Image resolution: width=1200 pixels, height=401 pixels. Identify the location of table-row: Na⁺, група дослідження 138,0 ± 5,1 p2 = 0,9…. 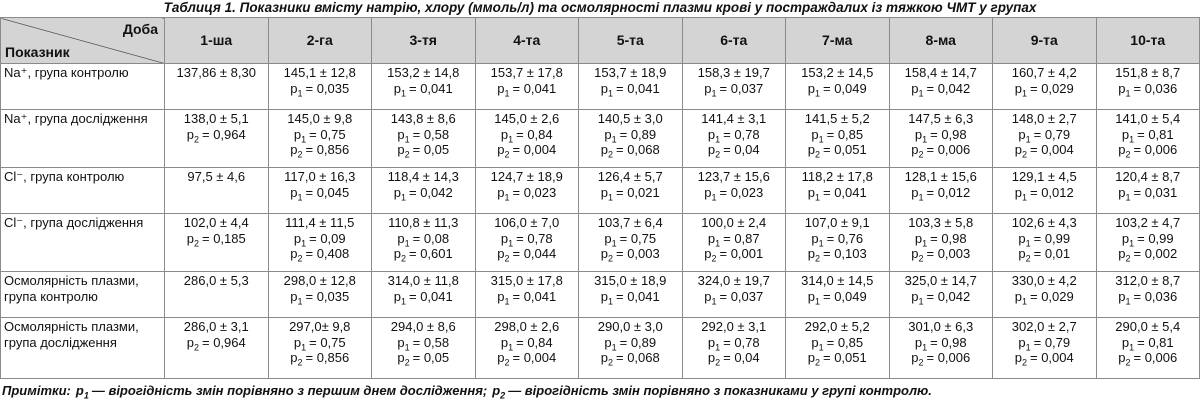
(600, 138).